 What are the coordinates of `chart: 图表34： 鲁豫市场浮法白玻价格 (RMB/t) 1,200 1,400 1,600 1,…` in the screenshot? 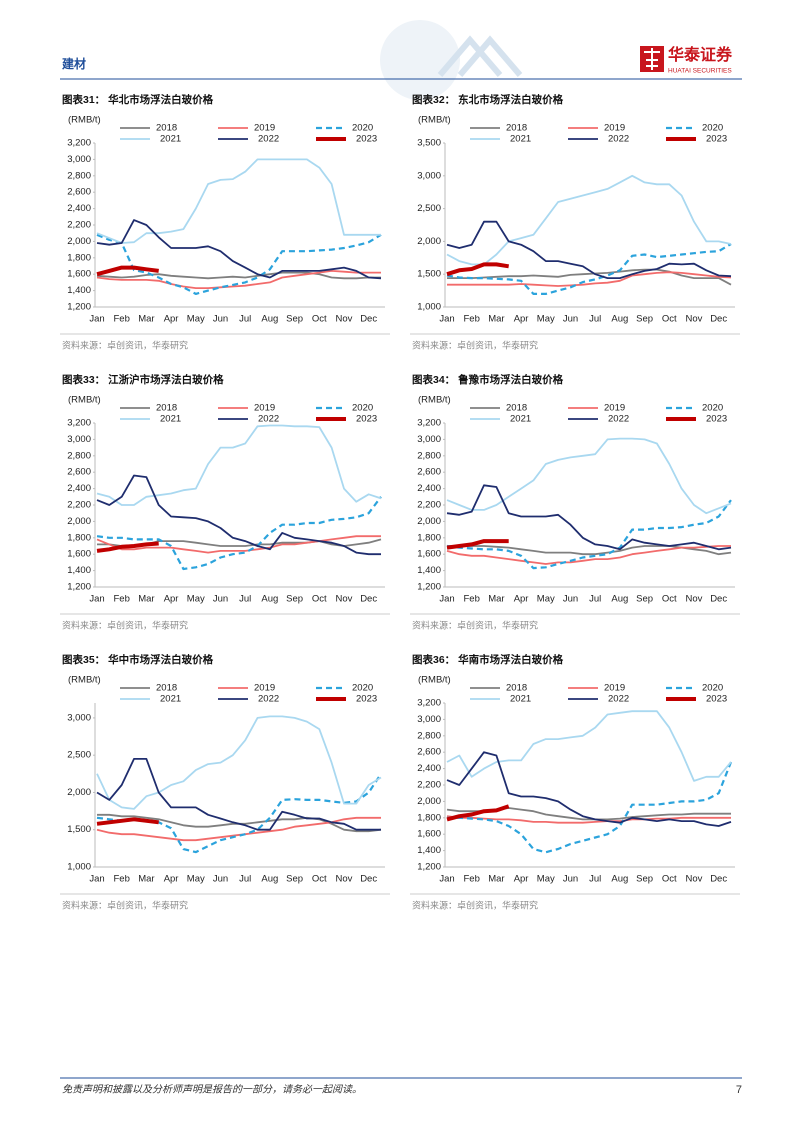 It's located at (575, 501).